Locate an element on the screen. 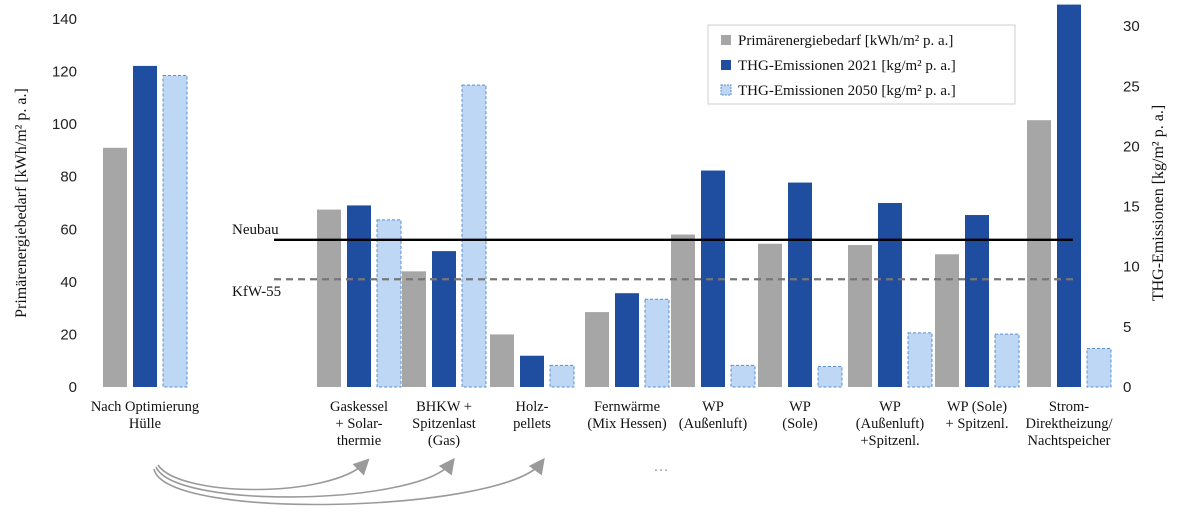 The width and height of the screenshot is (1181, 515). reference-line-label: Neubau is located at coordinates (255, 230).